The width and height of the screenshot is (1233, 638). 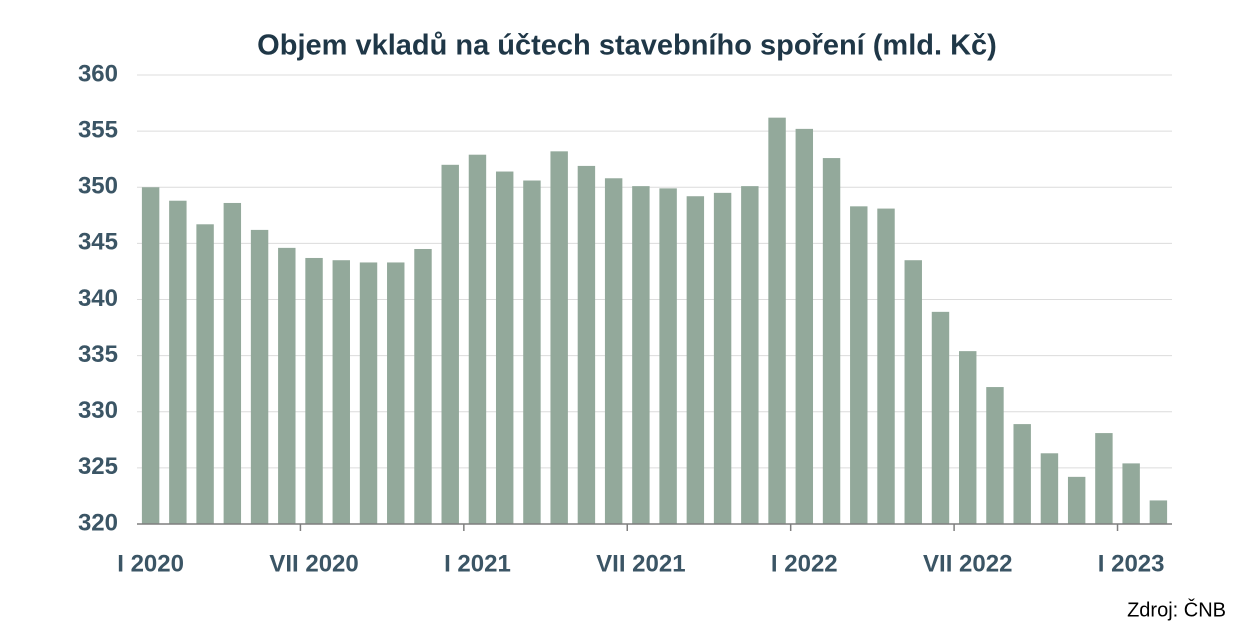 I want to click on x-tick-label: VII 2020, so click(x=313, y=563).